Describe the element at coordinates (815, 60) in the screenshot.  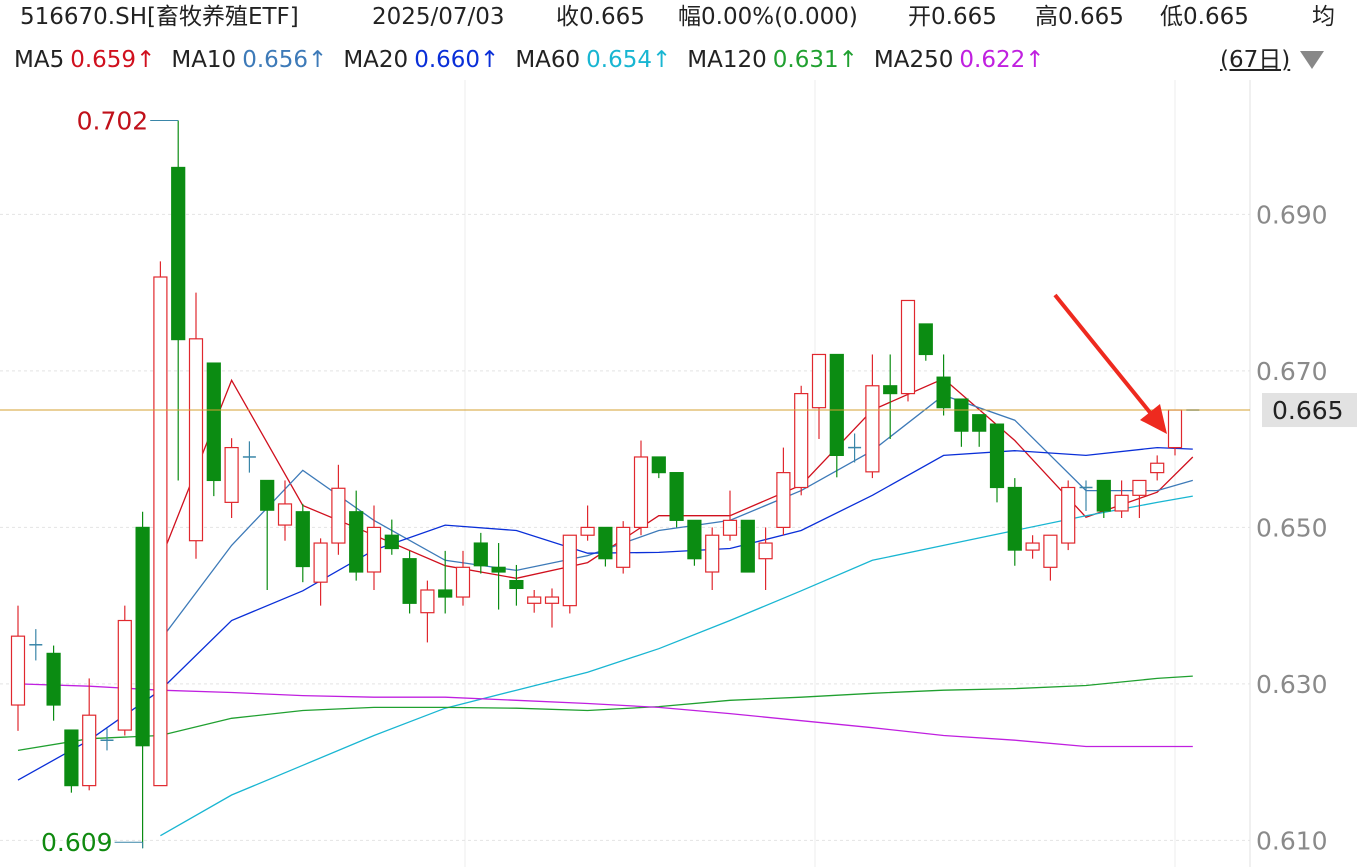
I see `legend-value: 0.631↑` at that location.